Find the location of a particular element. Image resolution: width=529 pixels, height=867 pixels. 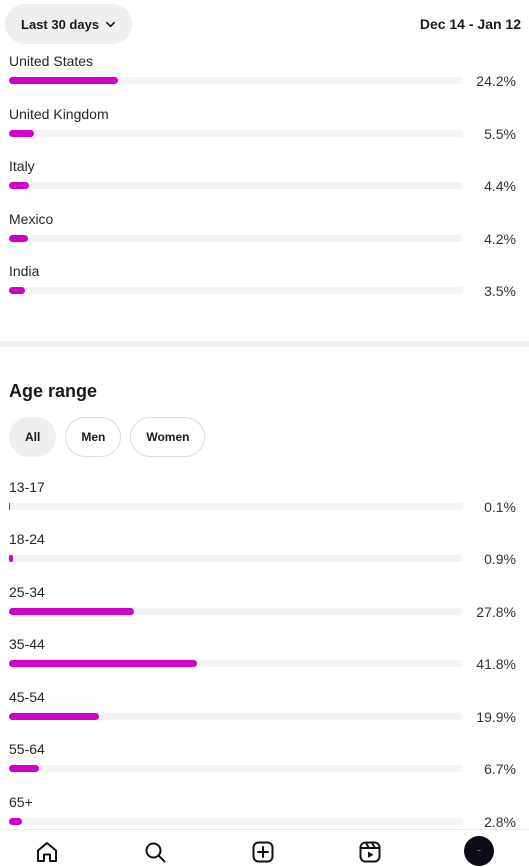

country-row: Italy 4.4% is located at coordinates (264, 184).